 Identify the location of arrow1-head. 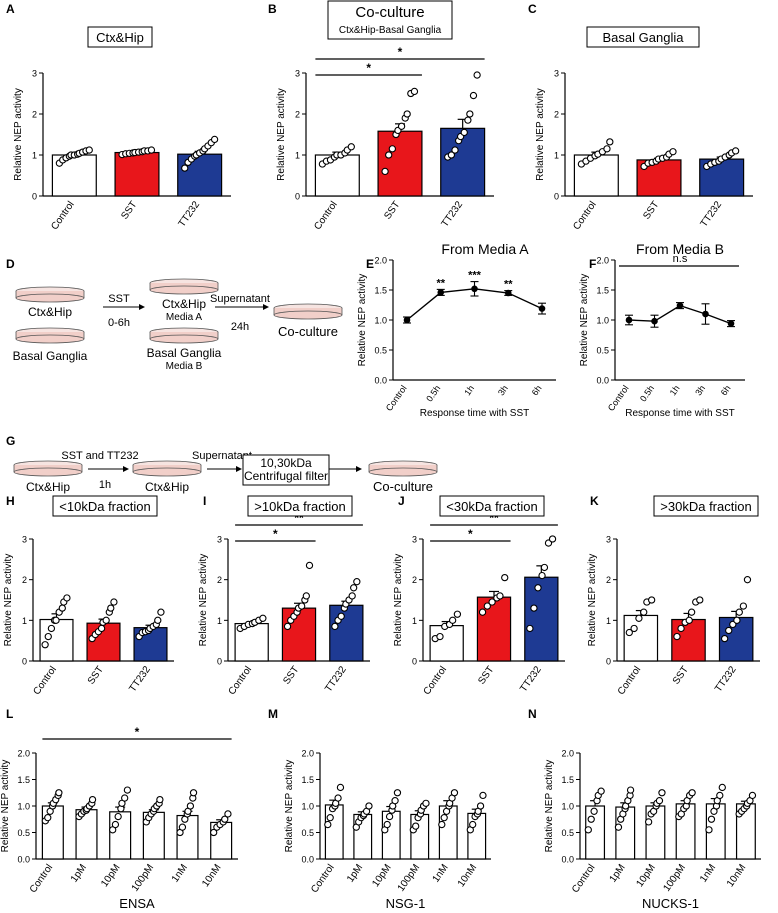
(142, 307).